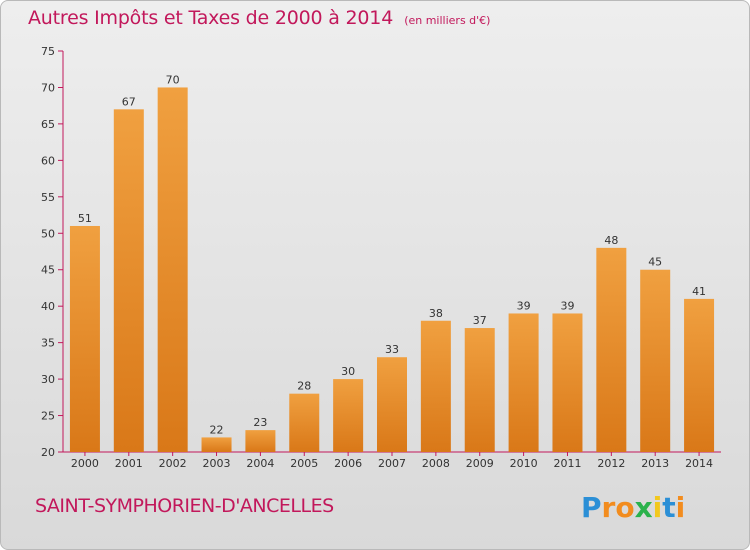  What do you see at coordinates (48, 270) in the screenshot?
I see `y-tick-label: 45` at bounding box center [48, 270].